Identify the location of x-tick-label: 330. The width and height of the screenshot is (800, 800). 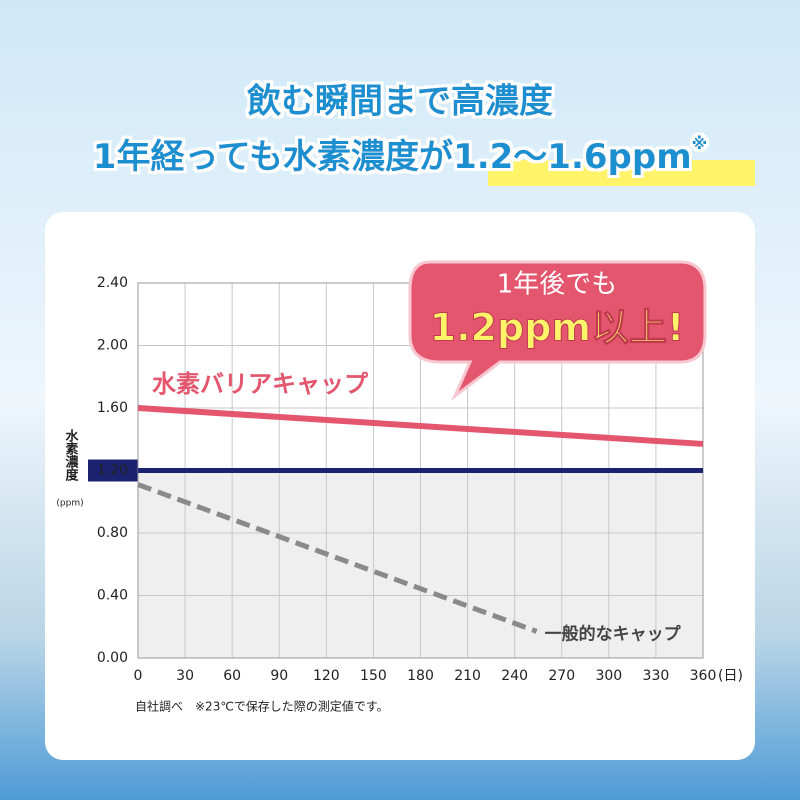
(656, 676).